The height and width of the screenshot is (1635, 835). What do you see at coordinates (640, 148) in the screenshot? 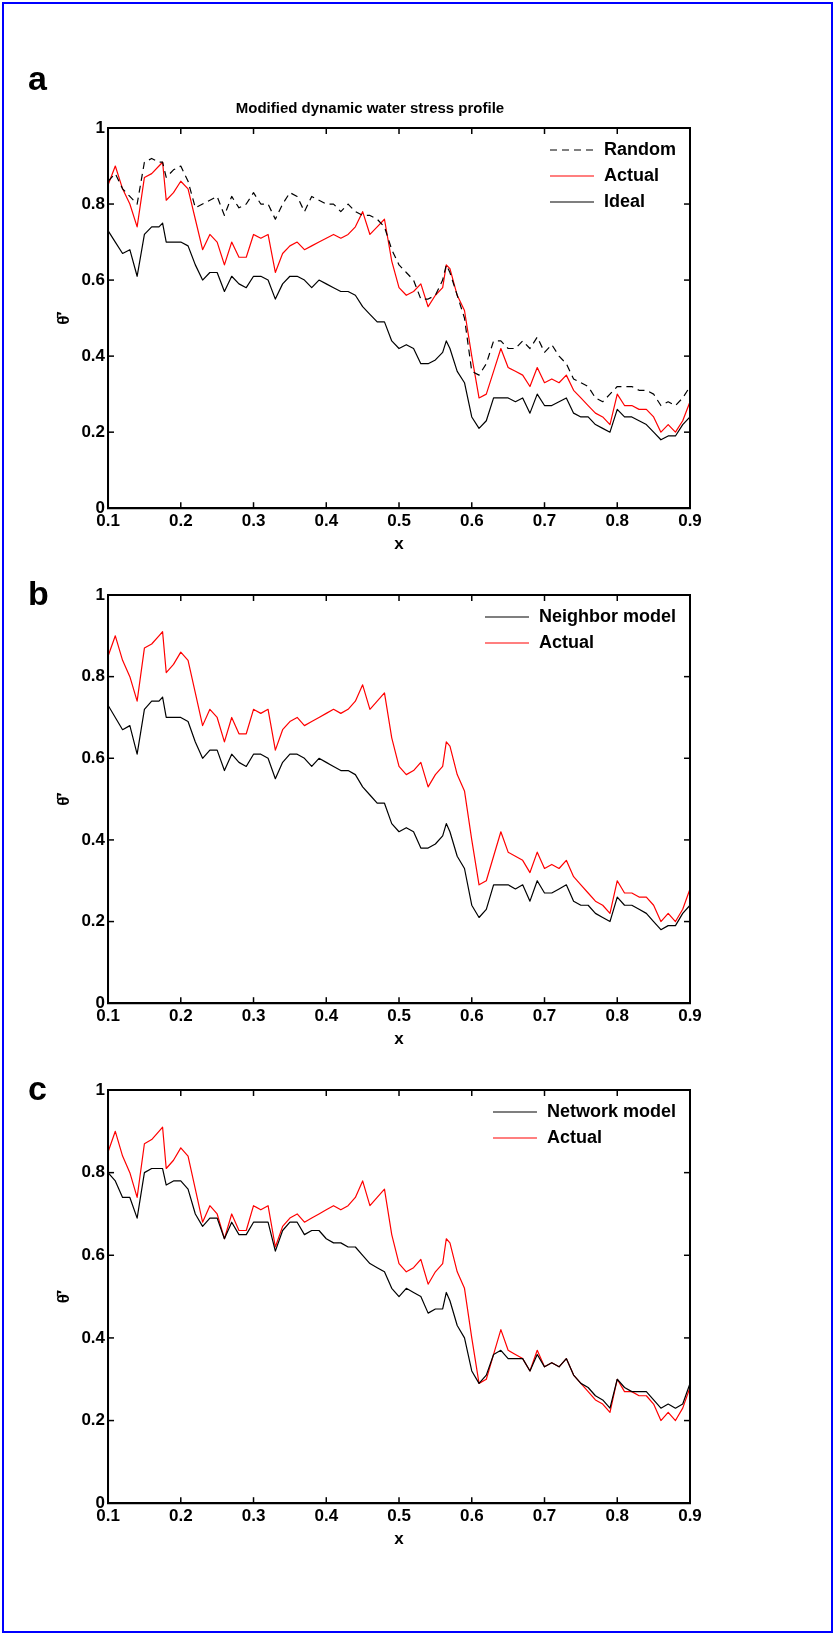
I see `legend-label: Random` at bounding box center [640, 148].